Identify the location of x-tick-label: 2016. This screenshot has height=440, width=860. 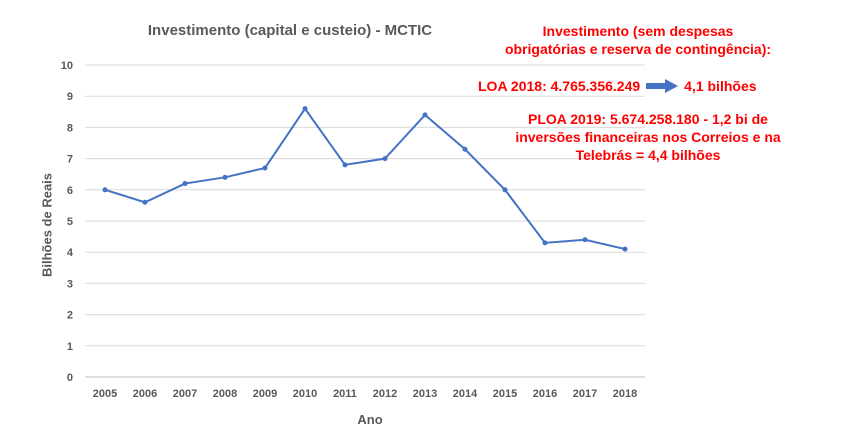
(545, 394).